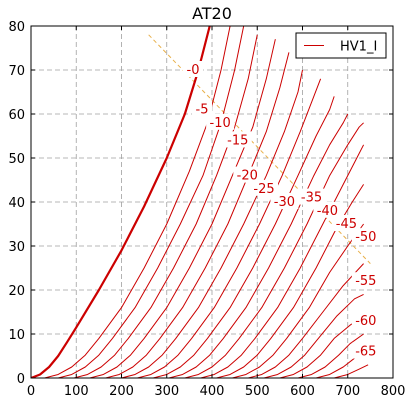 The height and width of the screenshot is (401, 408). Describe the element at coordinates (393, 391) in the screenshot. I see `x-tick-label: 800` at that location.